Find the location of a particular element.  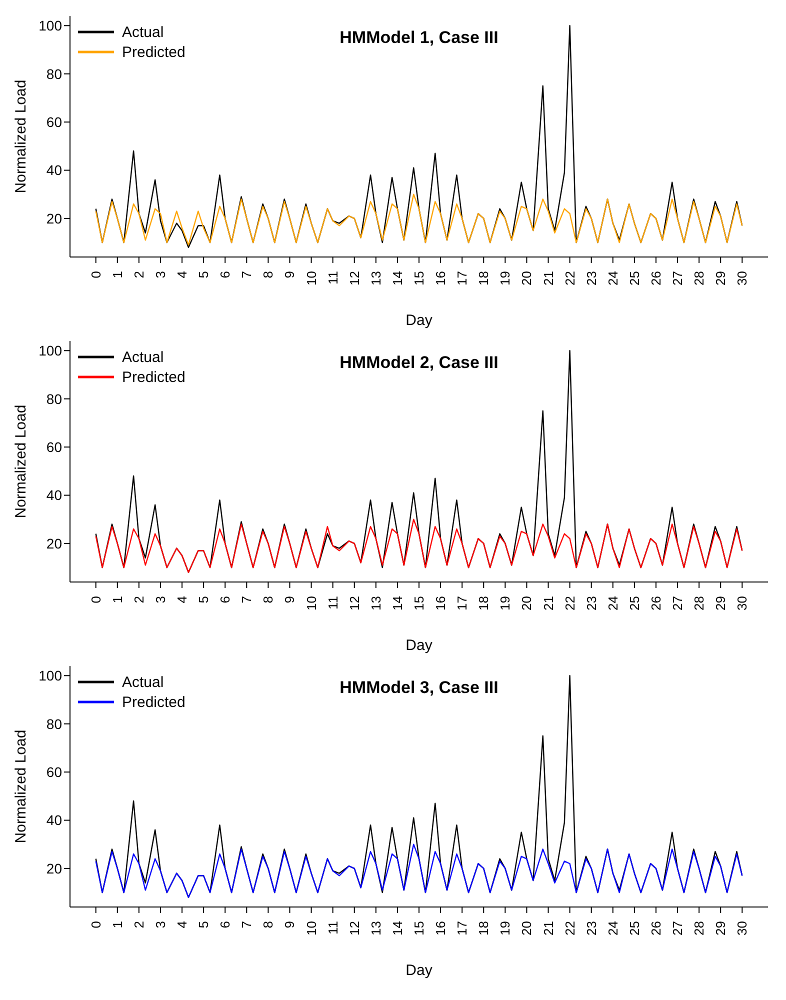

x-tick-label: 10 is located at coordinates (311, 928).